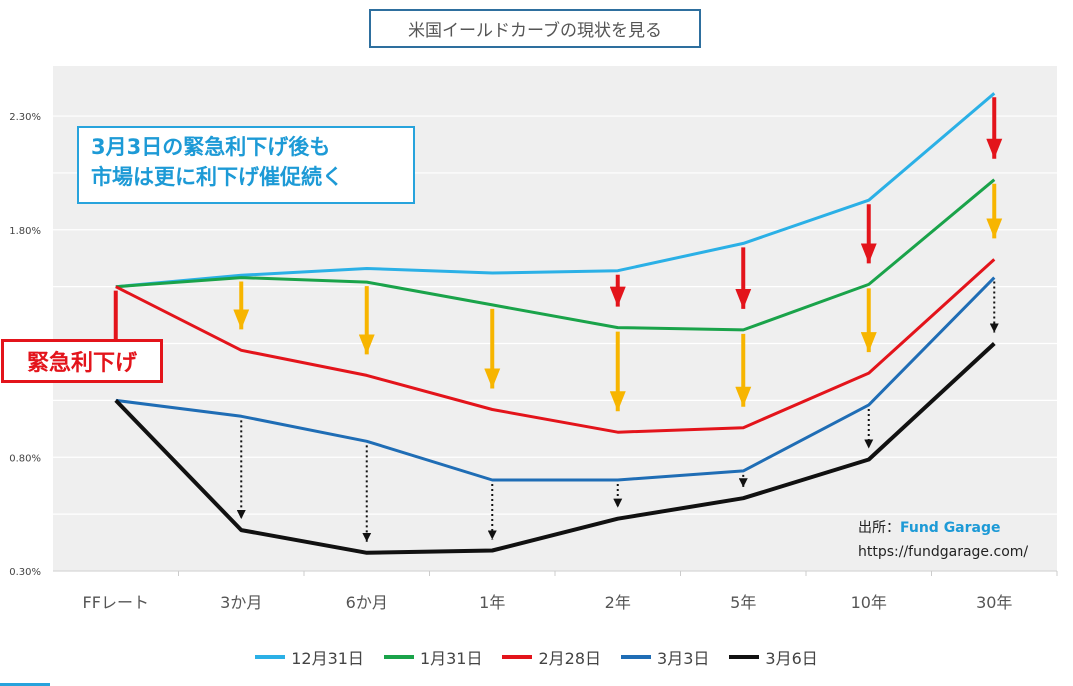  I want to click on x-tick-label: 10年, so click(869, 602).